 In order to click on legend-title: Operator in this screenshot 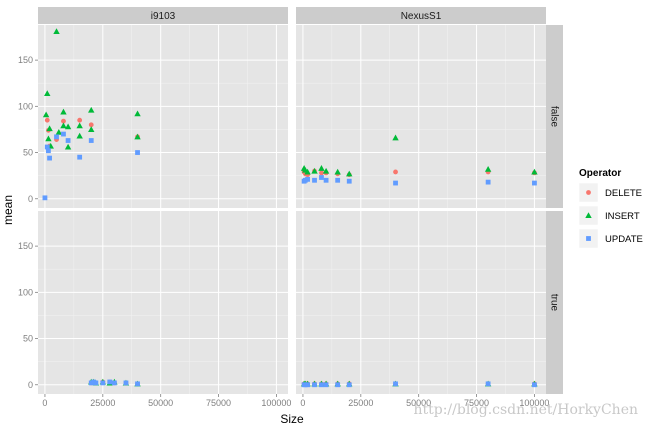, I will do `click(600, 173)`.